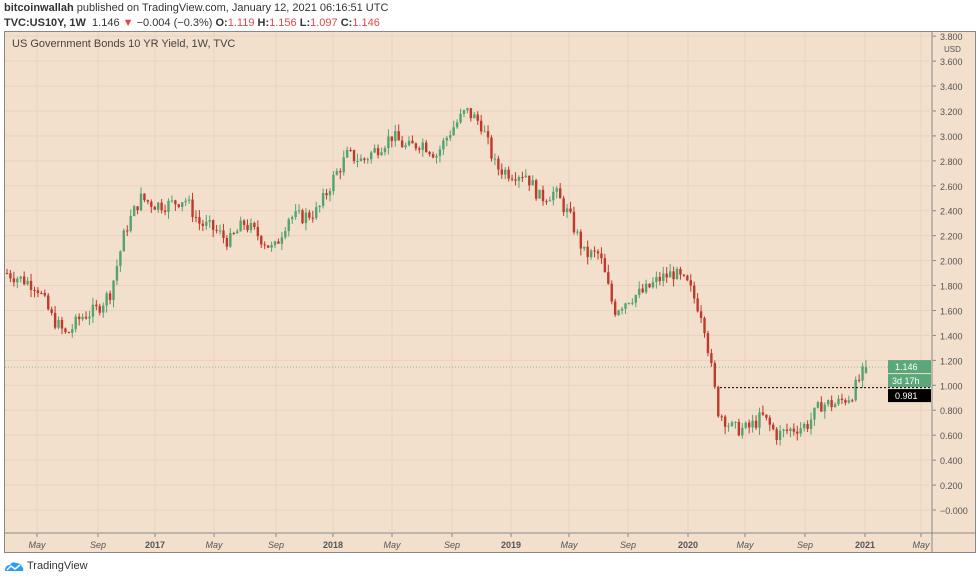 Image resolution: width=980 pixels, height=580 pixels. Describe the element at coordinates (14, 566) in the screenshot. I see `tradingview-cloud-icon` at that location.